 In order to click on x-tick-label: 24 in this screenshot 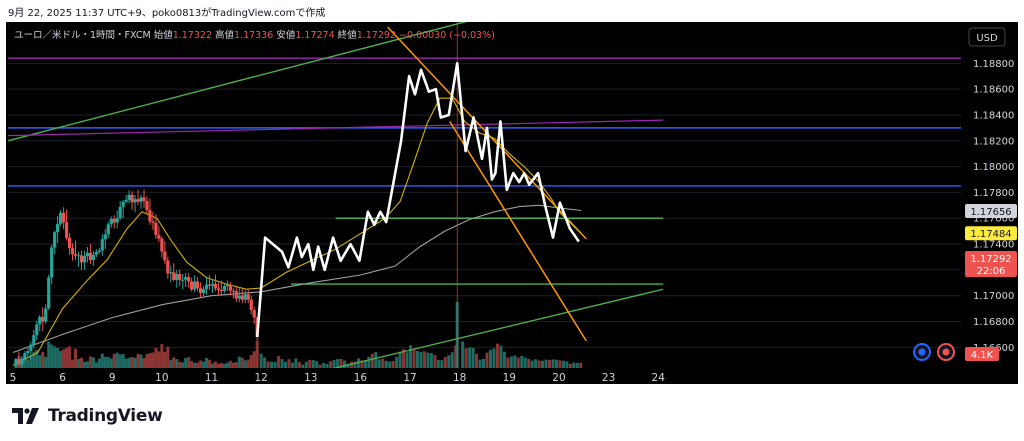, I will do `click(659, 378)`.